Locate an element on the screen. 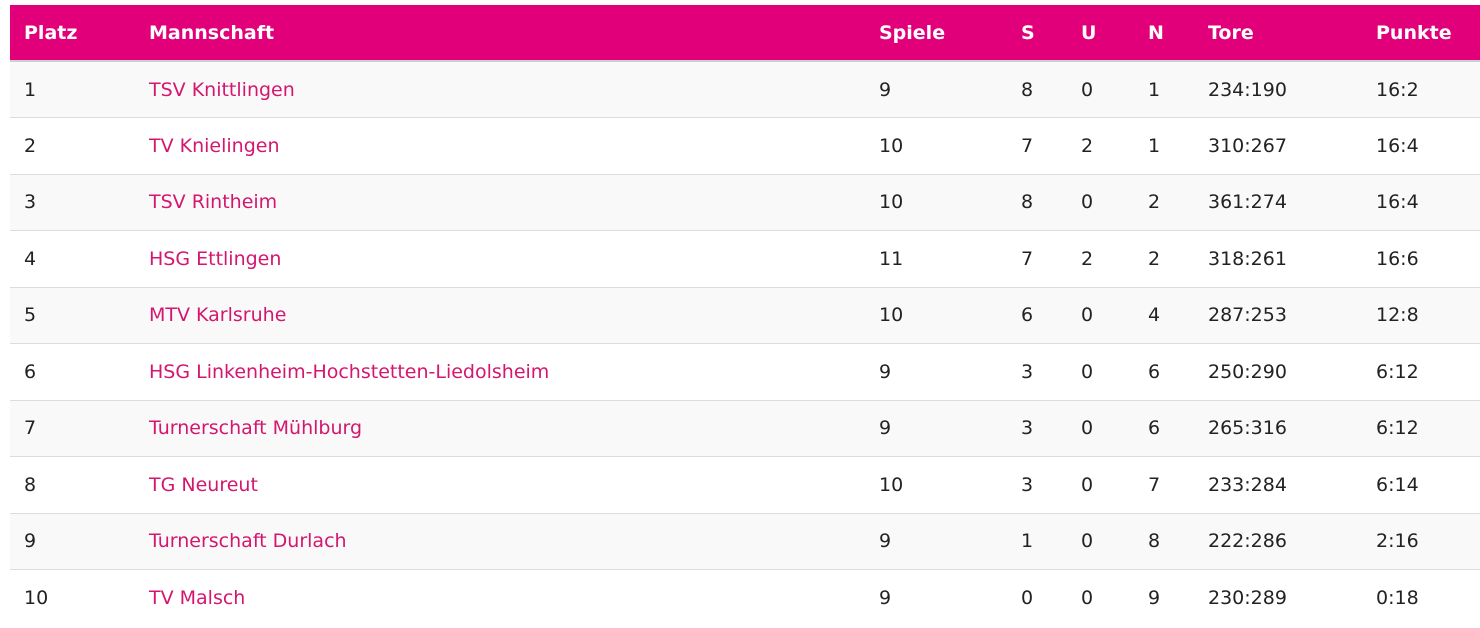 Image resolution: width=1480 pixels, height=628 pixels. team-link: HSG Ettlingen is located at coordinates (215, 258).